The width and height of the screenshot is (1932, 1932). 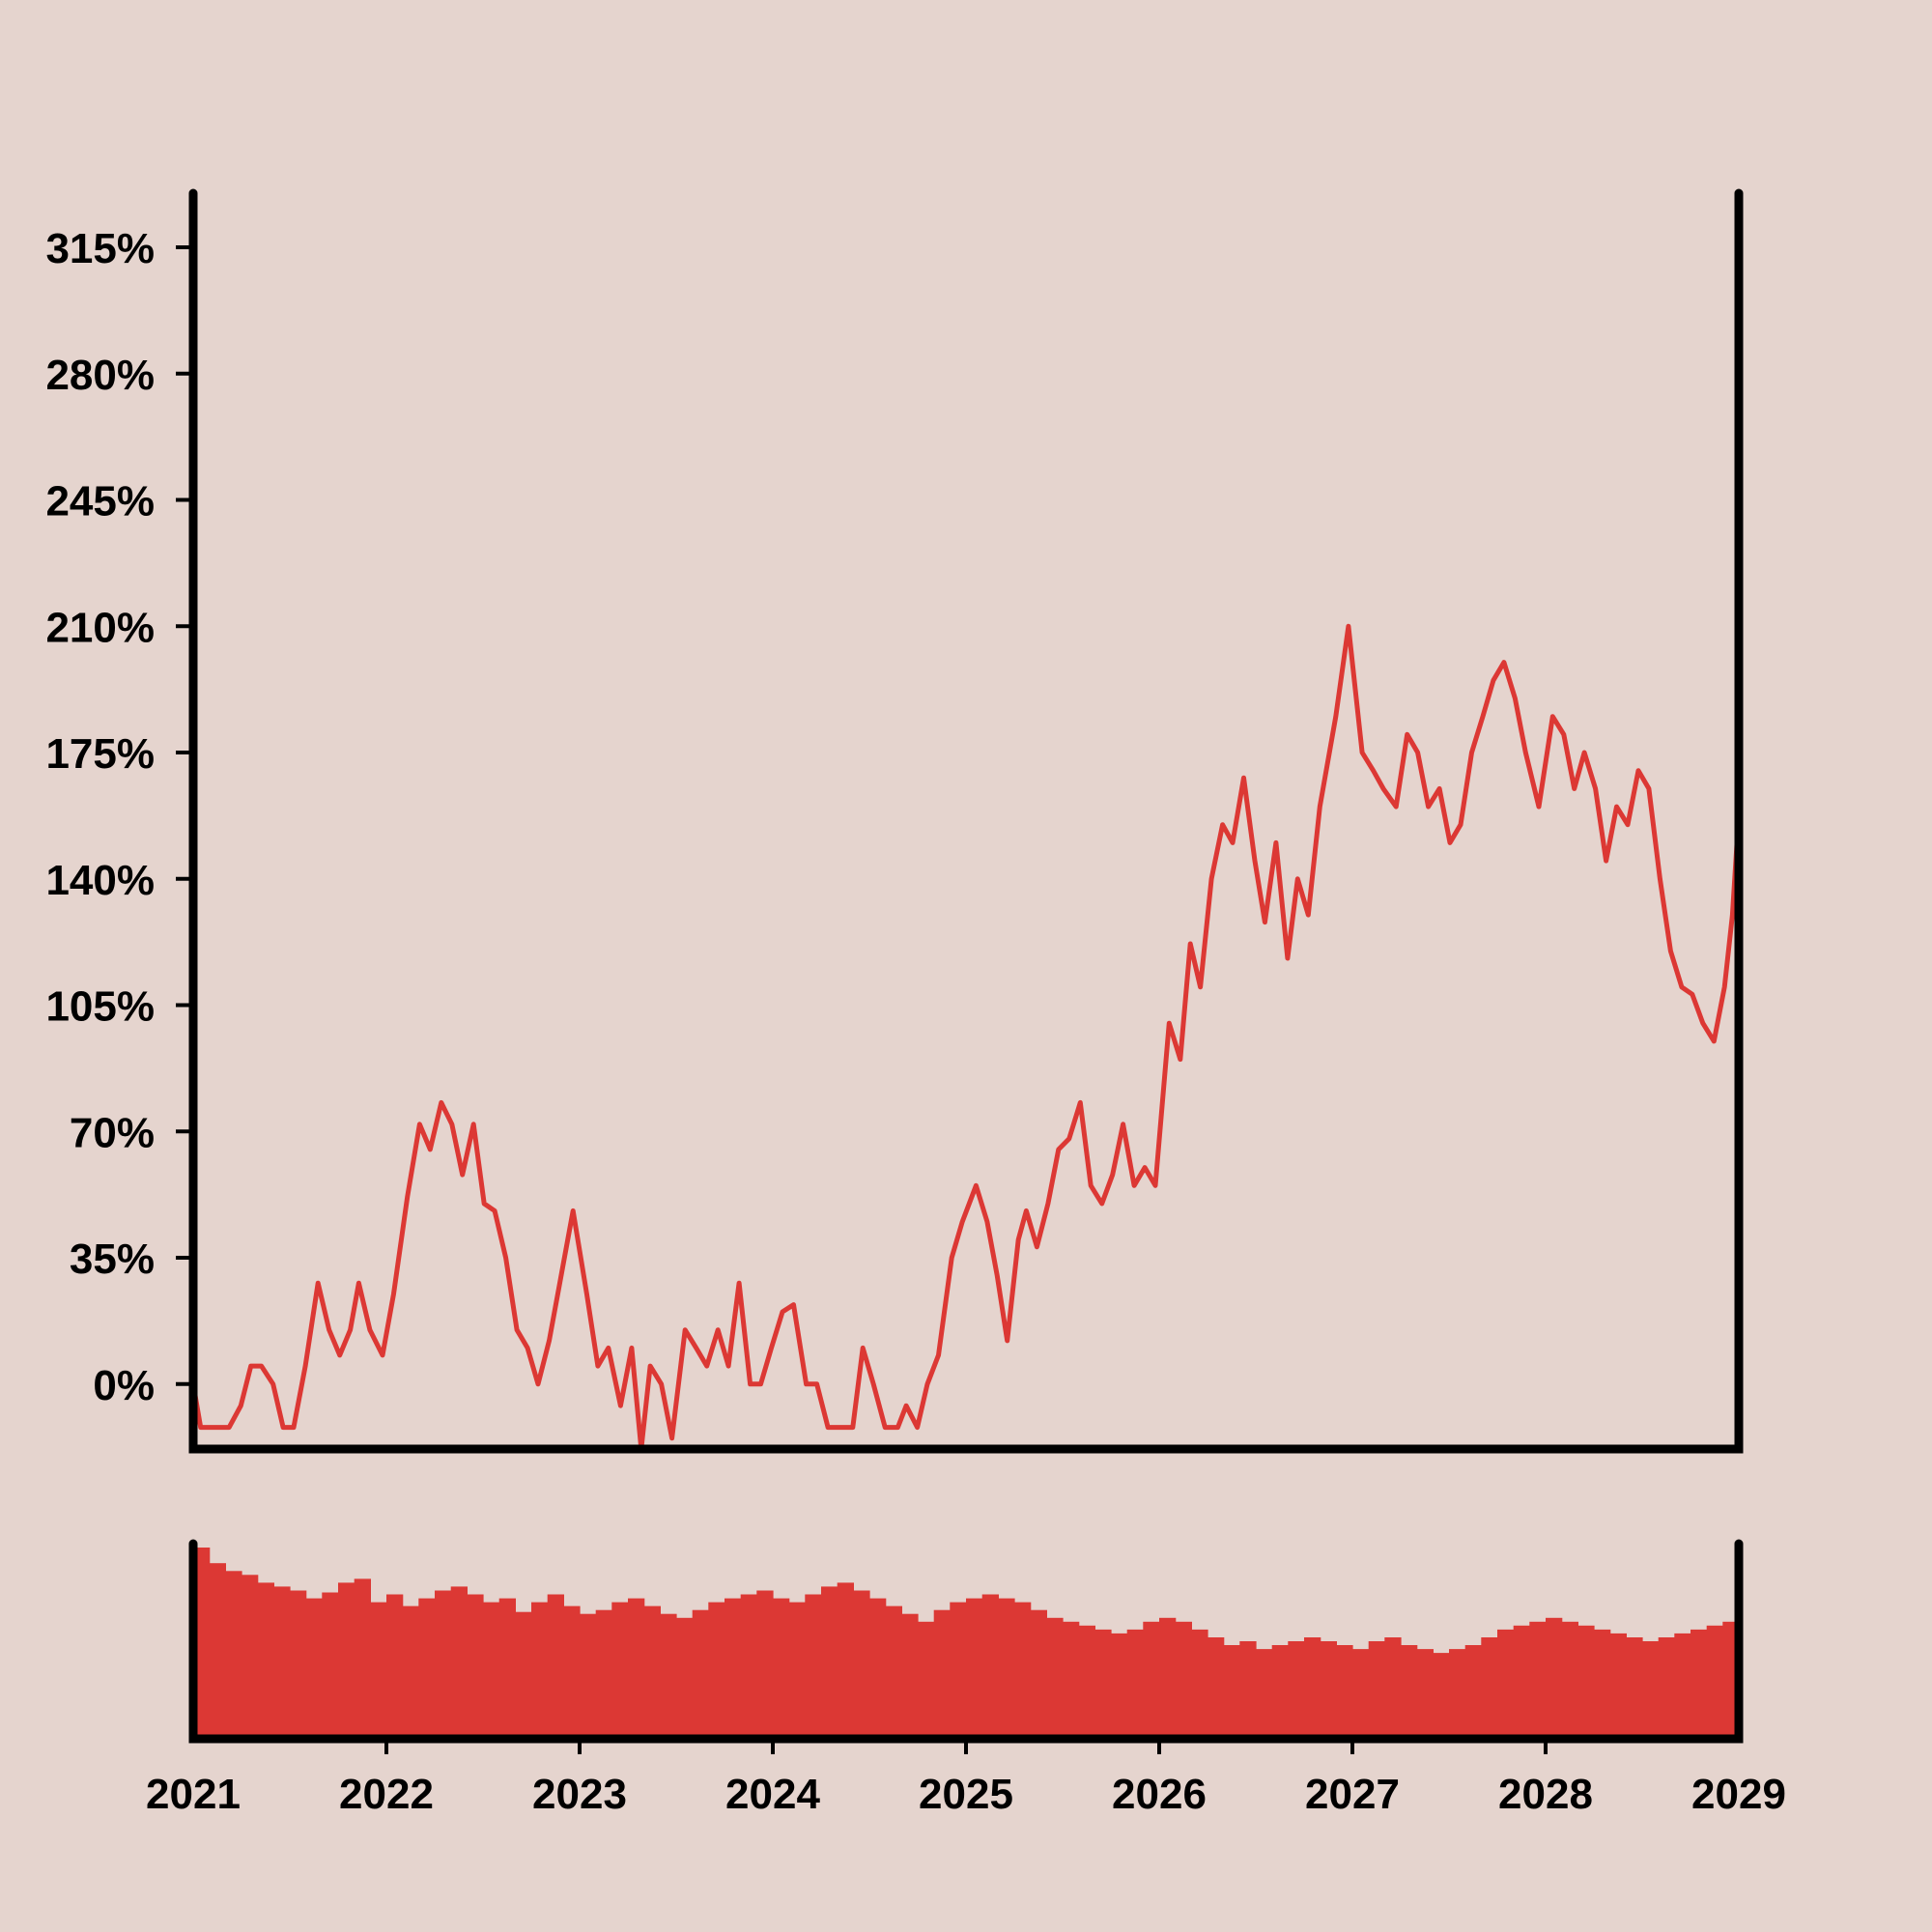 What do you see at coordinates (100, 880) in the screenshot?
I see `y-tick-label: 140%` at bounding box center [100, 880].